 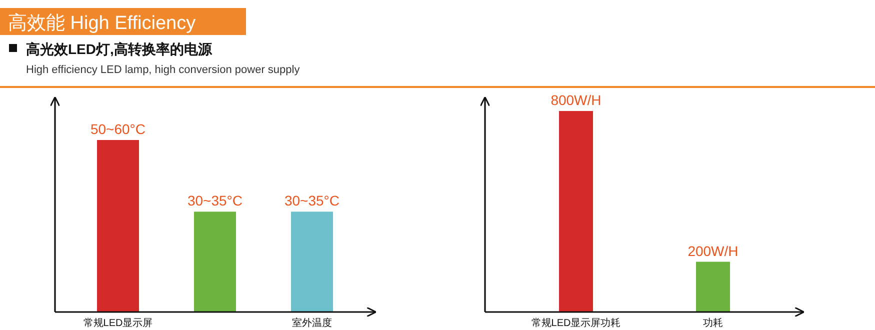 I want to click on x-tick-label: 常规LED显示屏, so click(x=118, y=323).